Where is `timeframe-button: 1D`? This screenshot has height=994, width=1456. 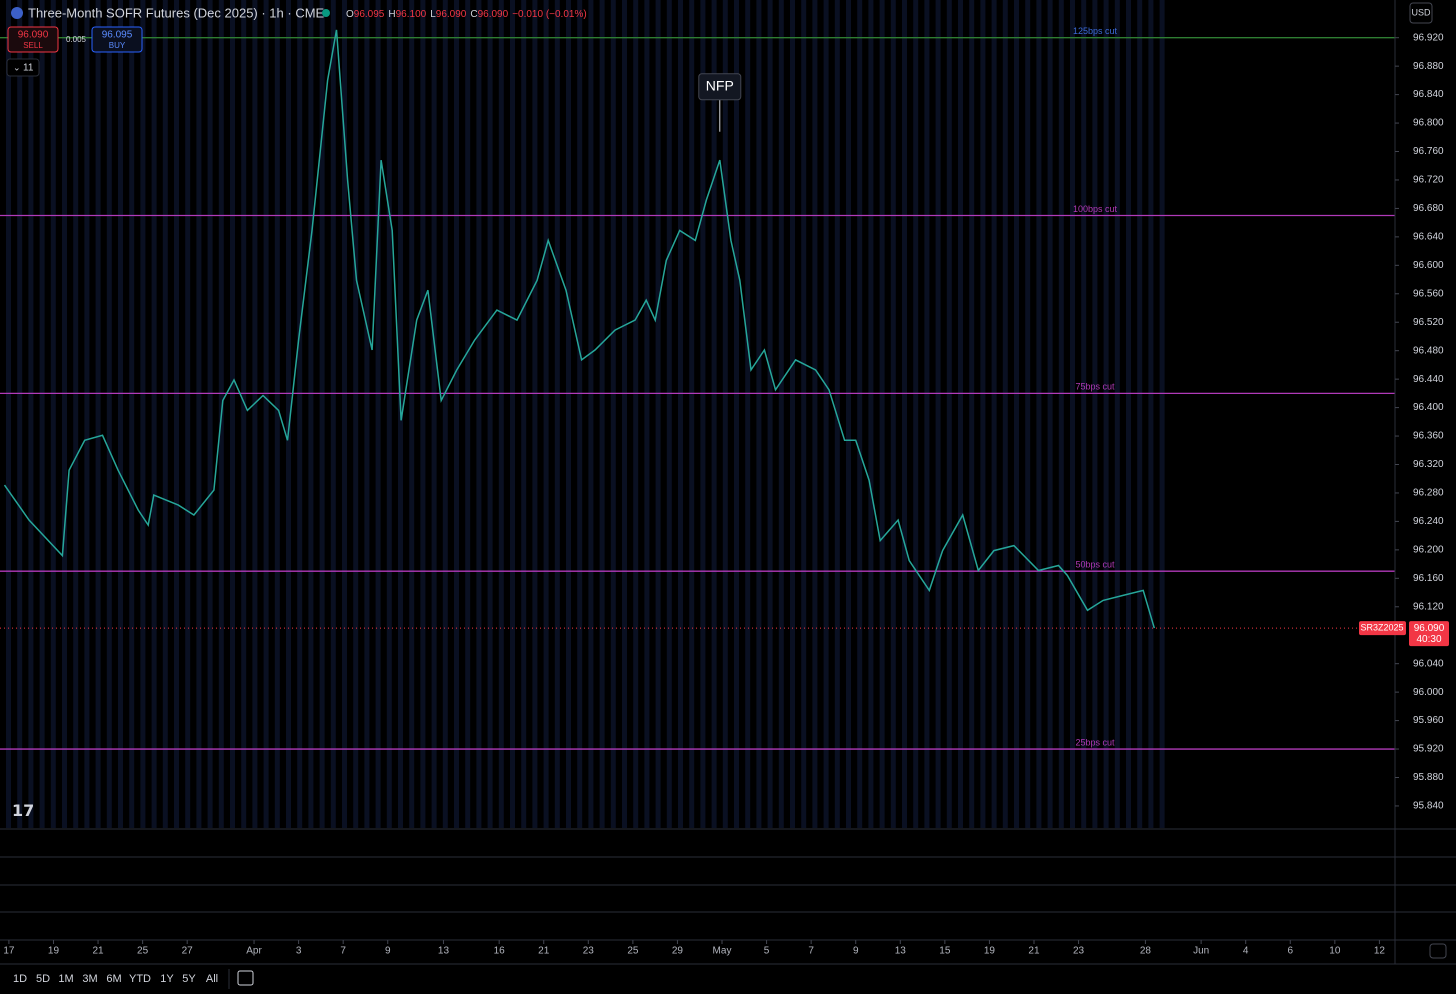 timeframe-button: 1D is located at coordinates (20, 979).